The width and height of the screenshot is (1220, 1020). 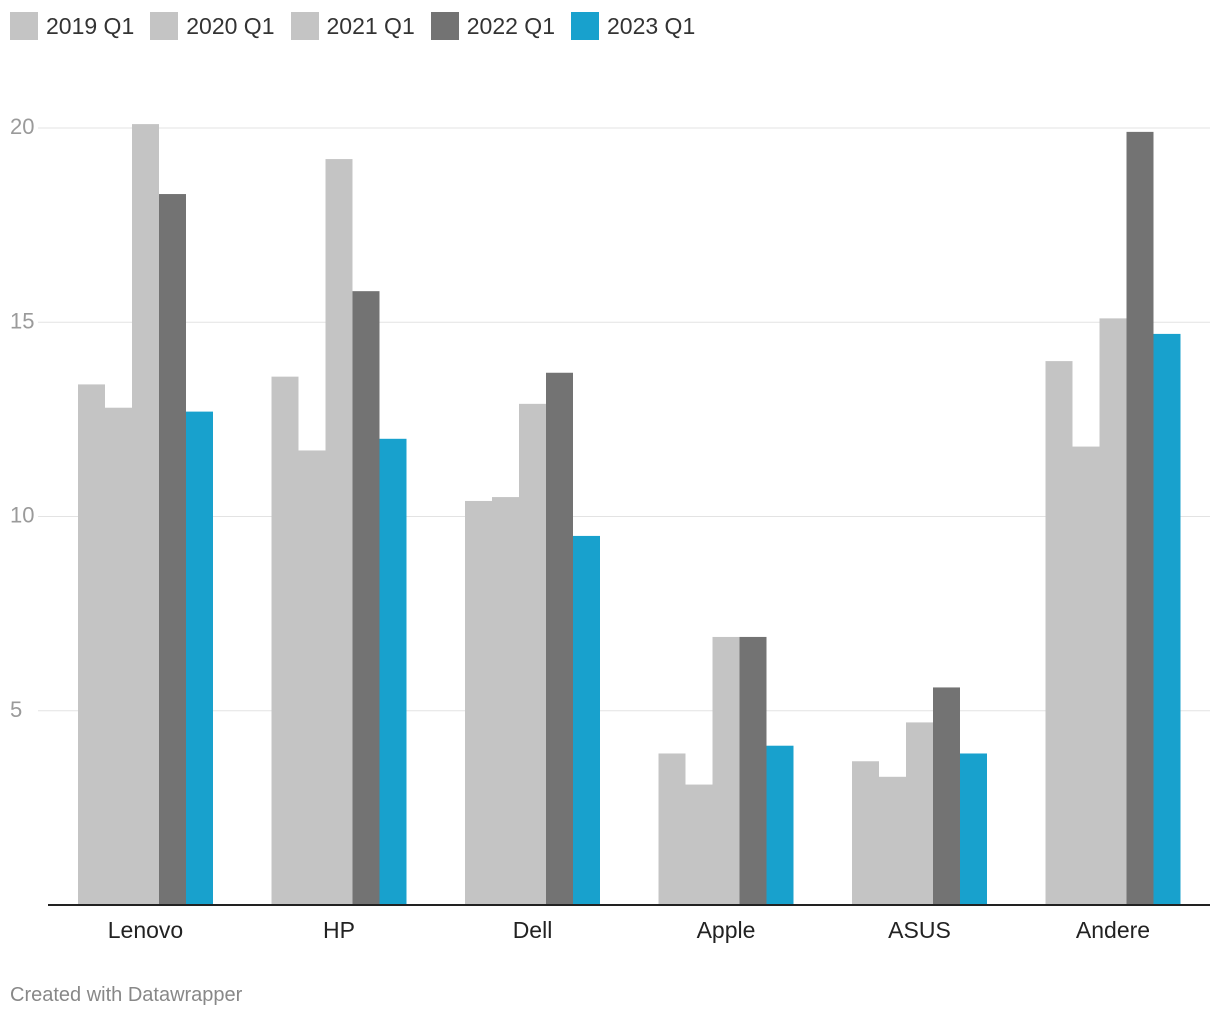 What do you see at coordinates (118, 656) in the screenshot?
I see `bar-lenovo-2020-q1` at bounding box center [118, 656].